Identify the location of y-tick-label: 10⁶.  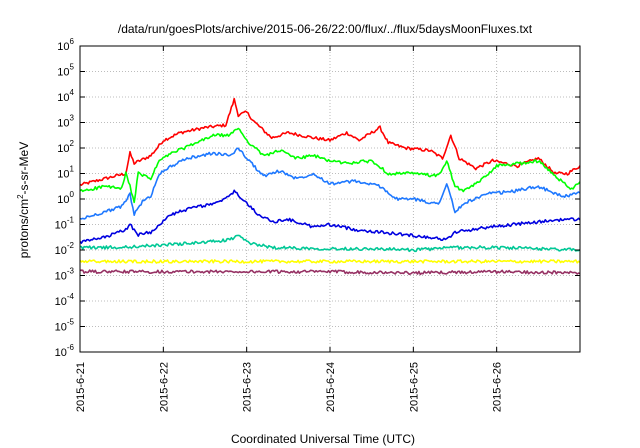
(65, 45).